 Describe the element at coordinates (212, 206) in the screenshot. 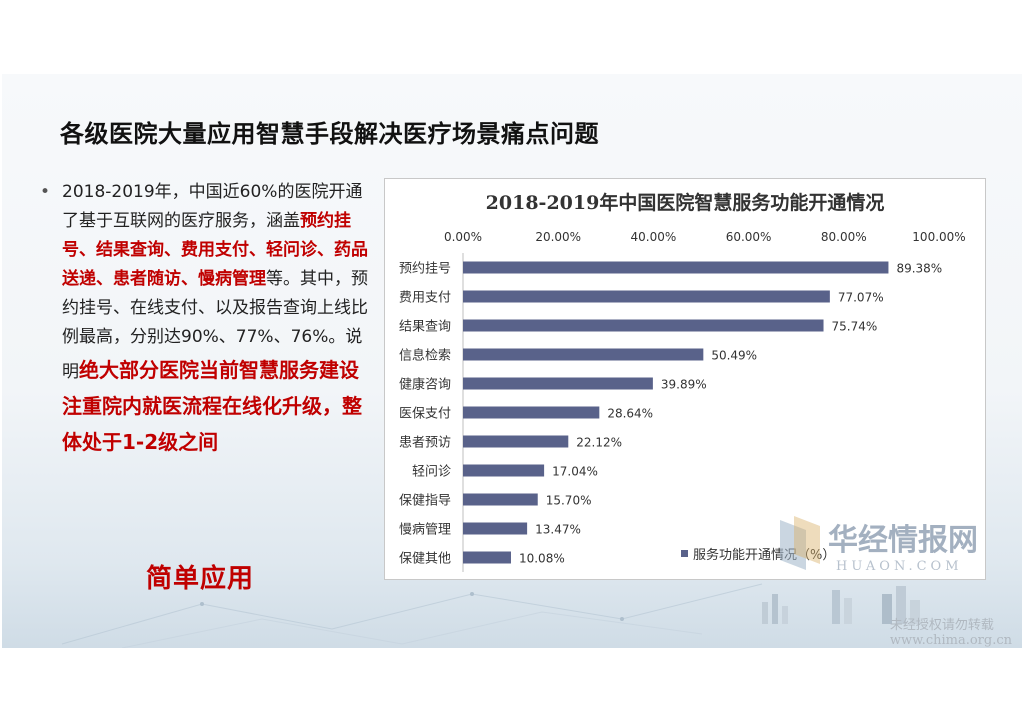

I see `bullet-text-part-1: 2018-2019年，中国近60%的医院开通了基于互联网的医疗服务，涵盖` at that location.